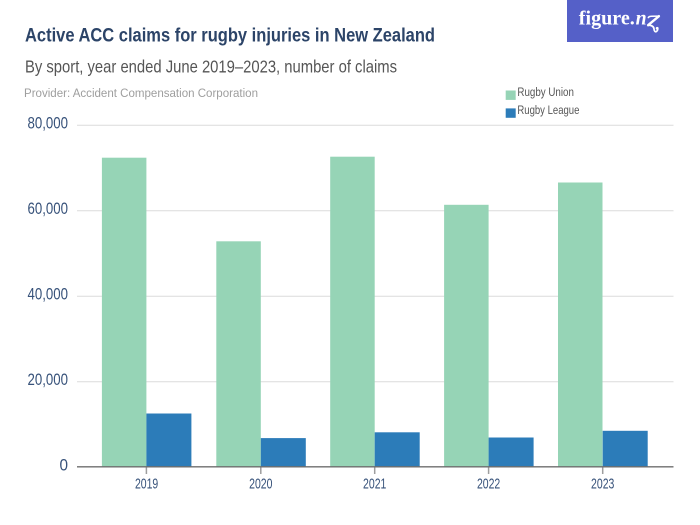 The width and height of the screenshot is (700, 525). I want to click on svg-text: figure., so click(607, 19).